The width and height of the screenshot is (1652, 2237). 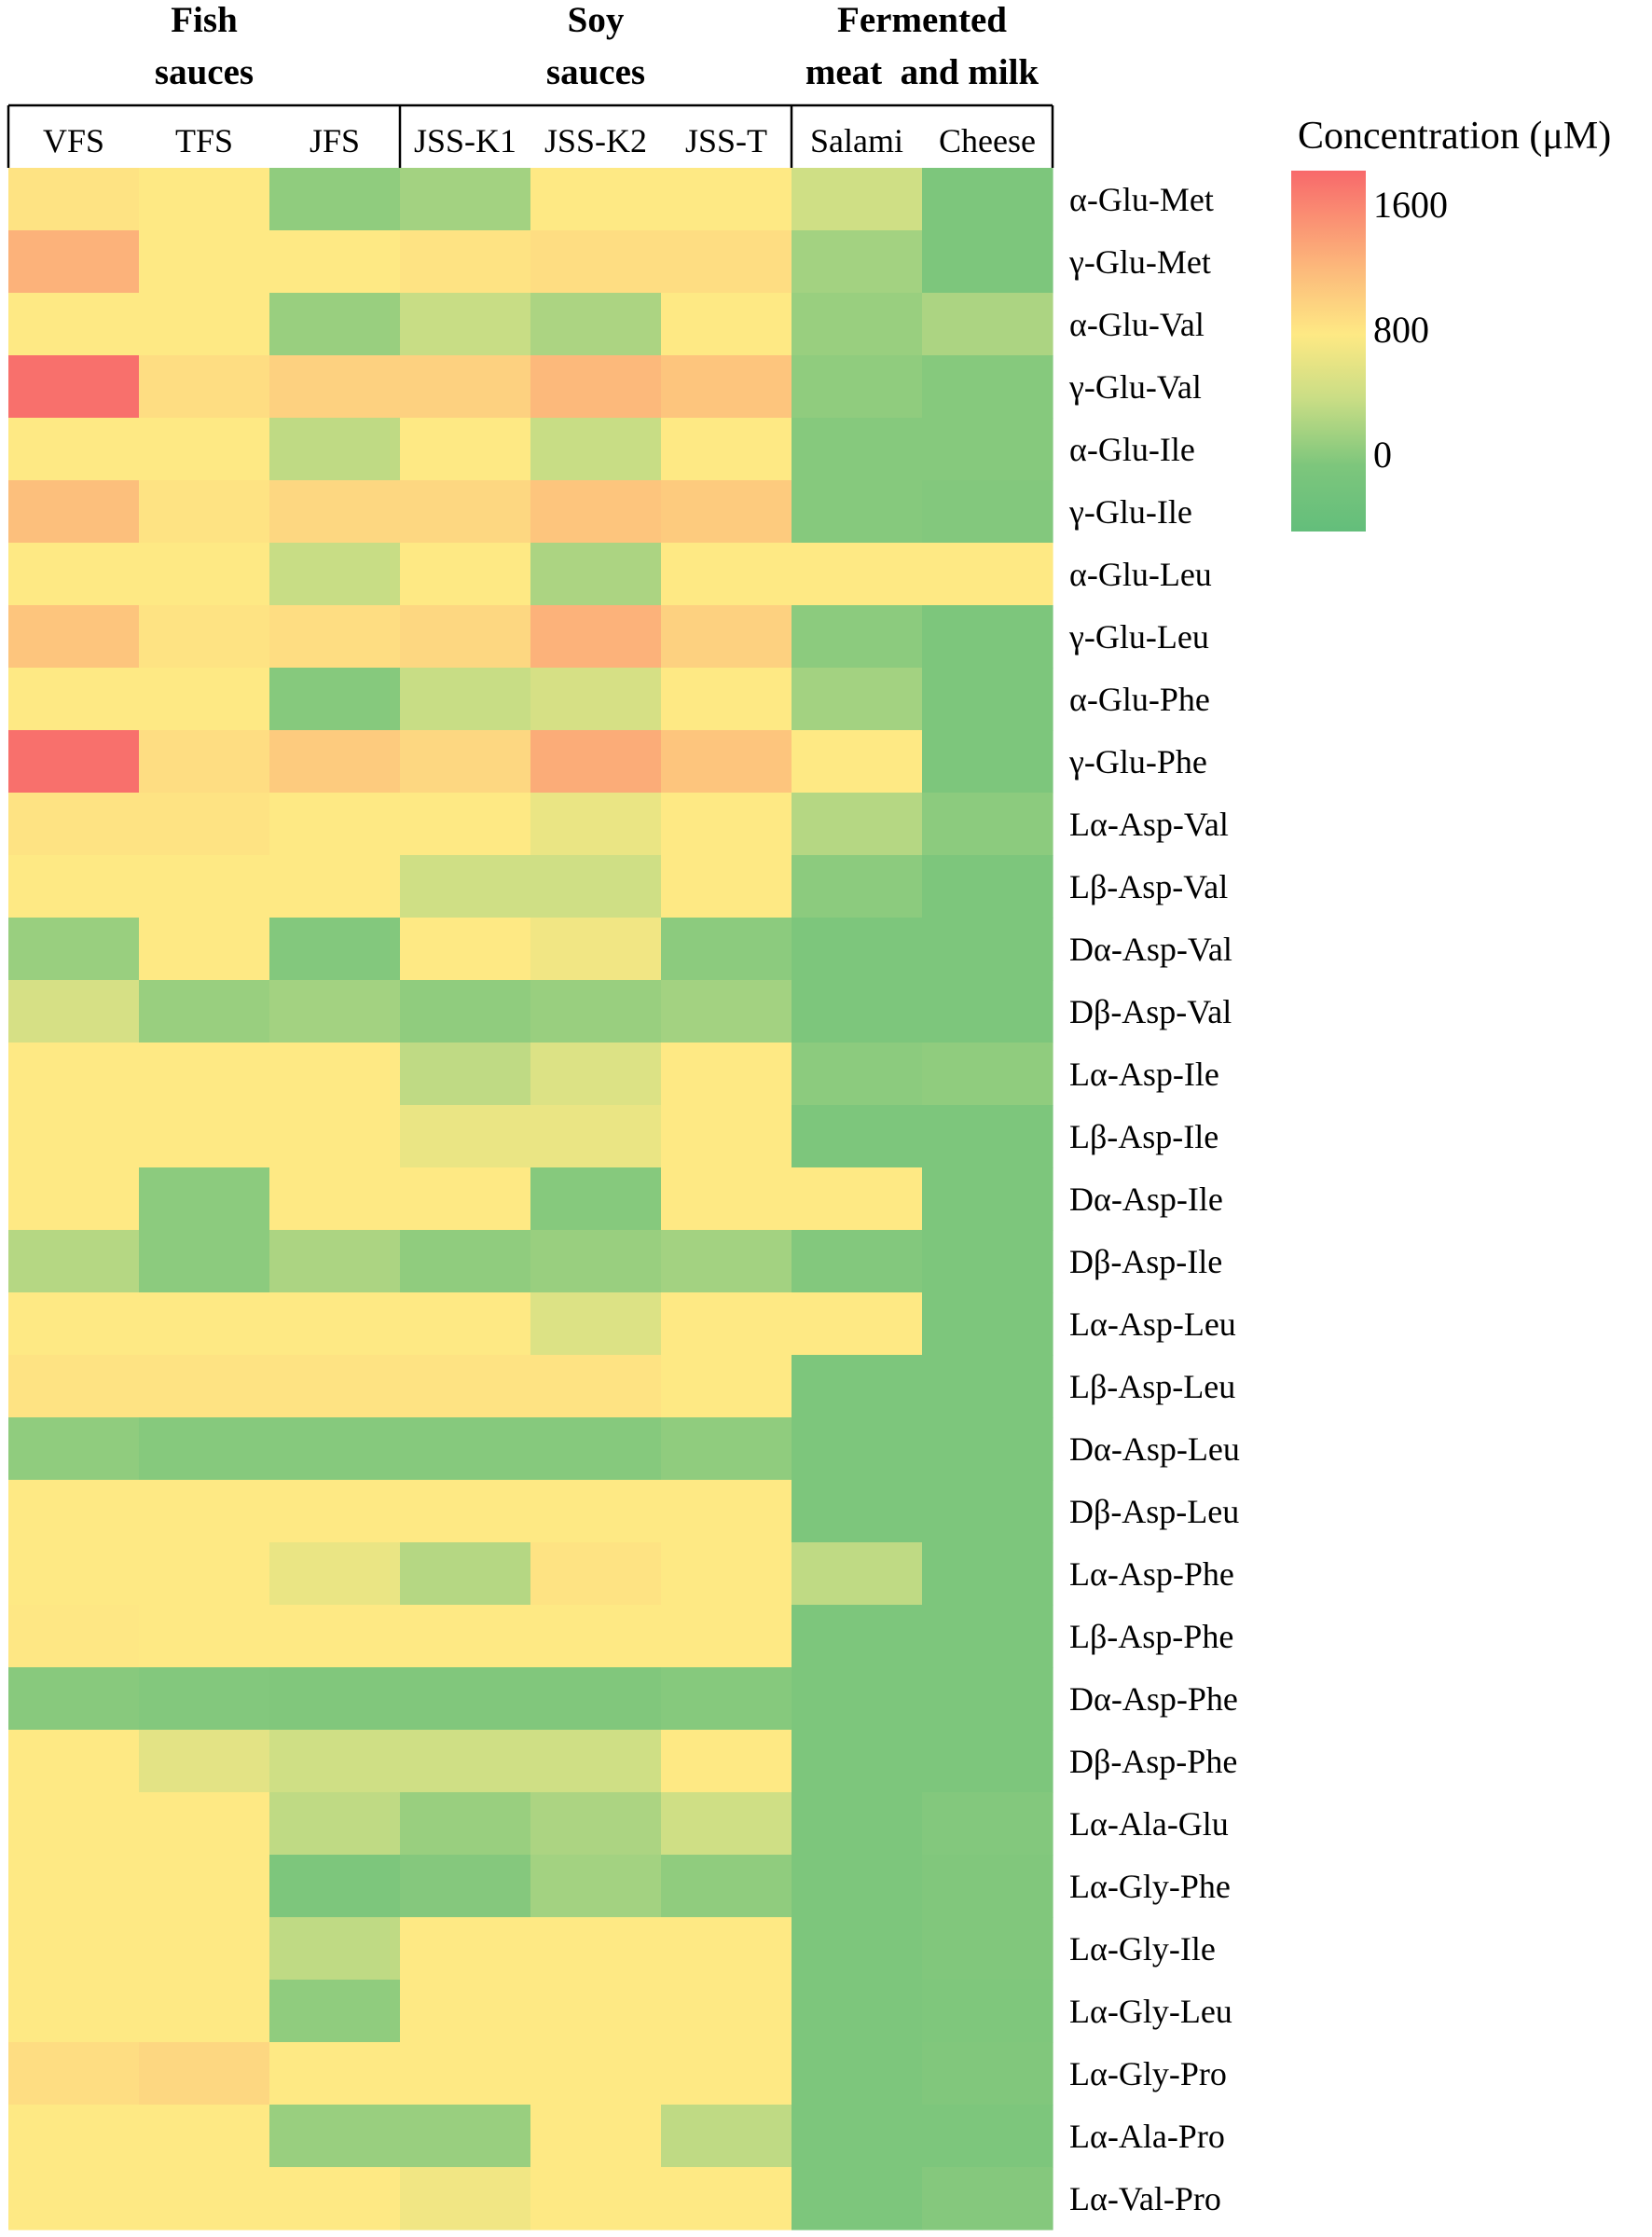 What do you see at coordinates (922, 72) in the screenshot?
I see `group-label-2-line-1: meat and milk` at bounding box center [922, 72].